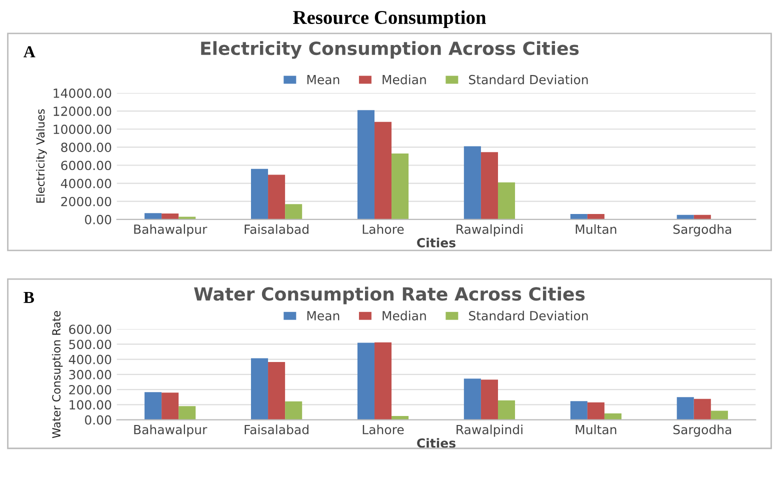  Describe the element at coordinates (86, 165) in the screenshot. I see `y-tick-label: 6000.00` at that location.